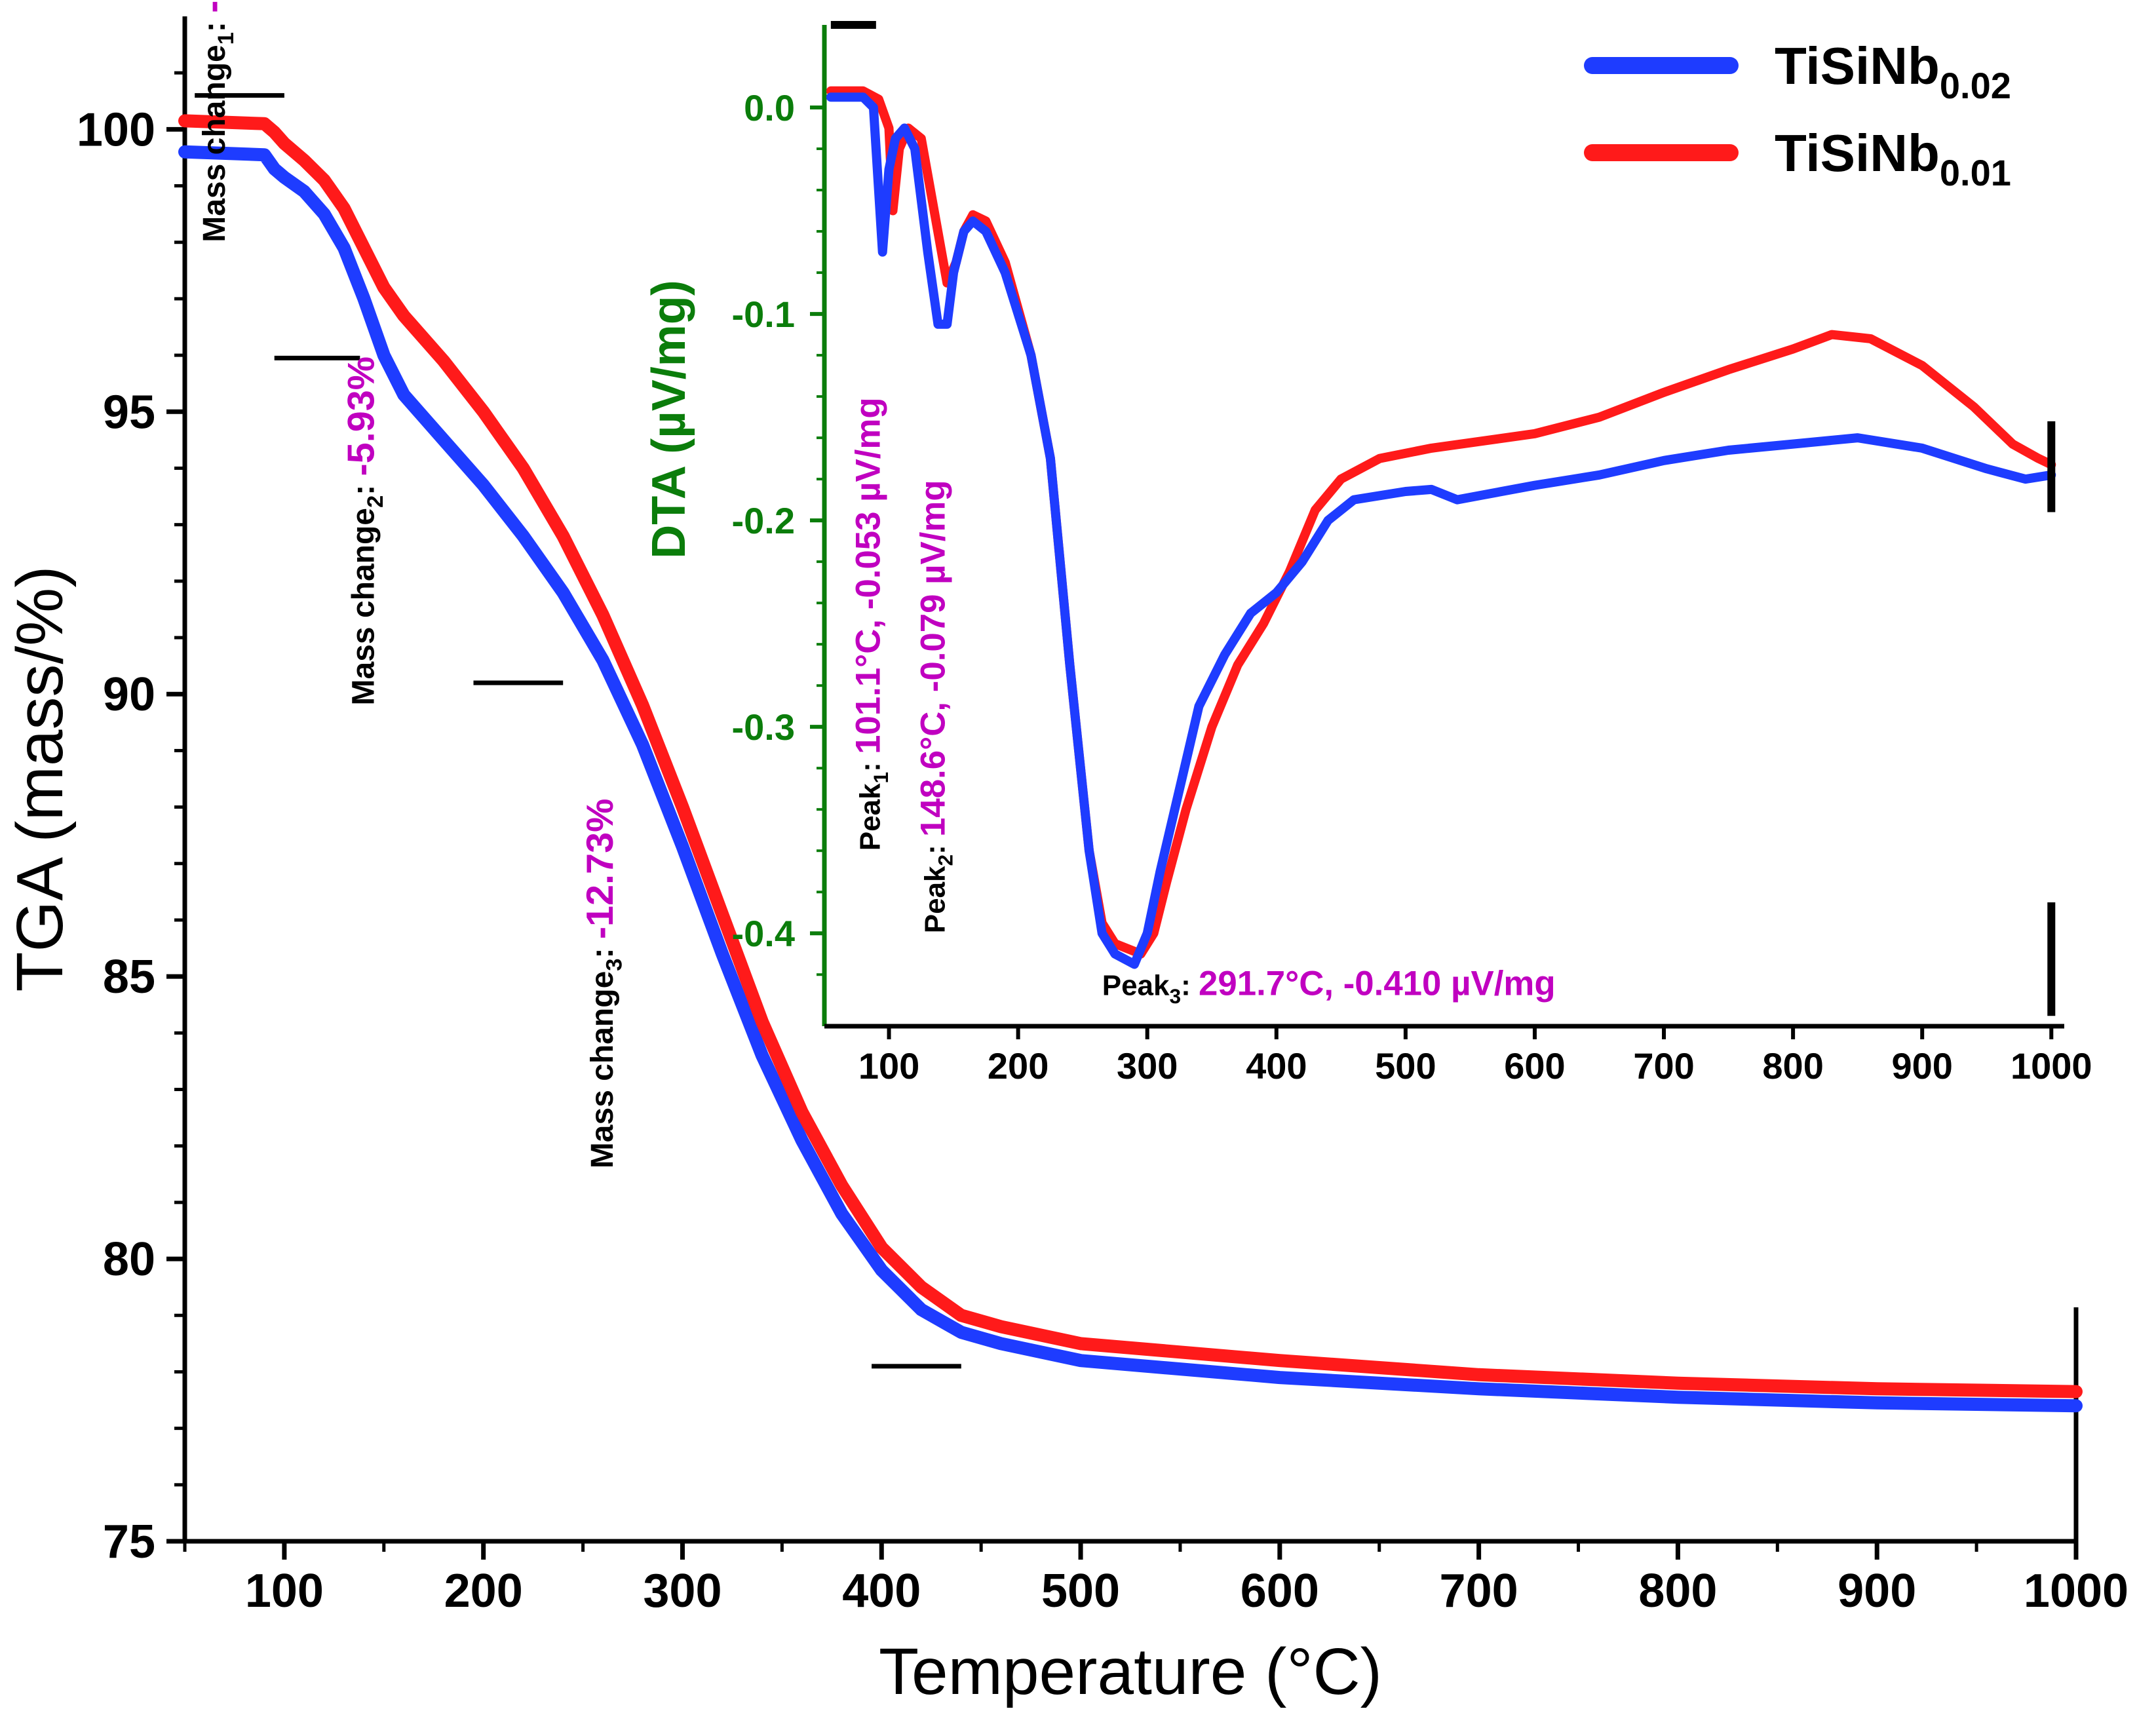 This screenshot has height=1711, width=2156. Describe the element at coordinates (129, 695) in the screenshot. I see `y-tick-label: 90` at that location.